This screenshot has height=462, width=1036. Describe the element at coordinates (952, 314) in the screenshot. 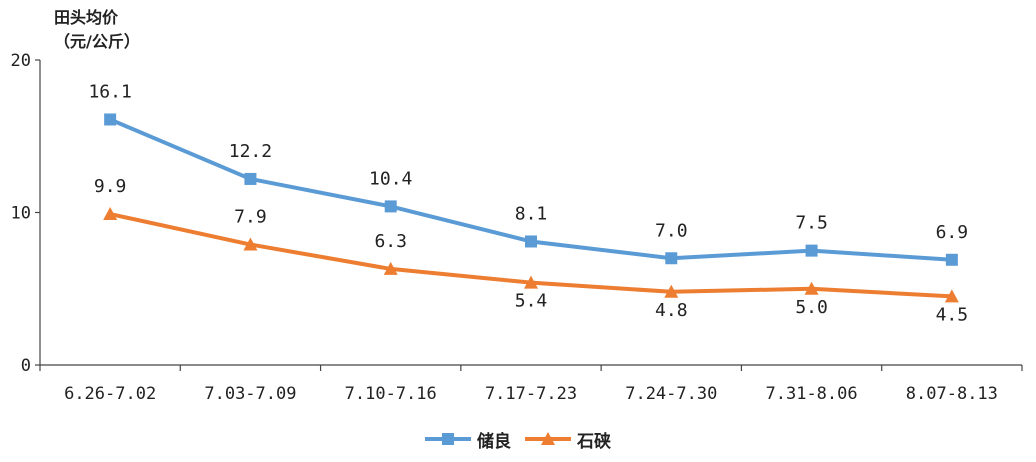

I see `data-label: 4.5` at that location.